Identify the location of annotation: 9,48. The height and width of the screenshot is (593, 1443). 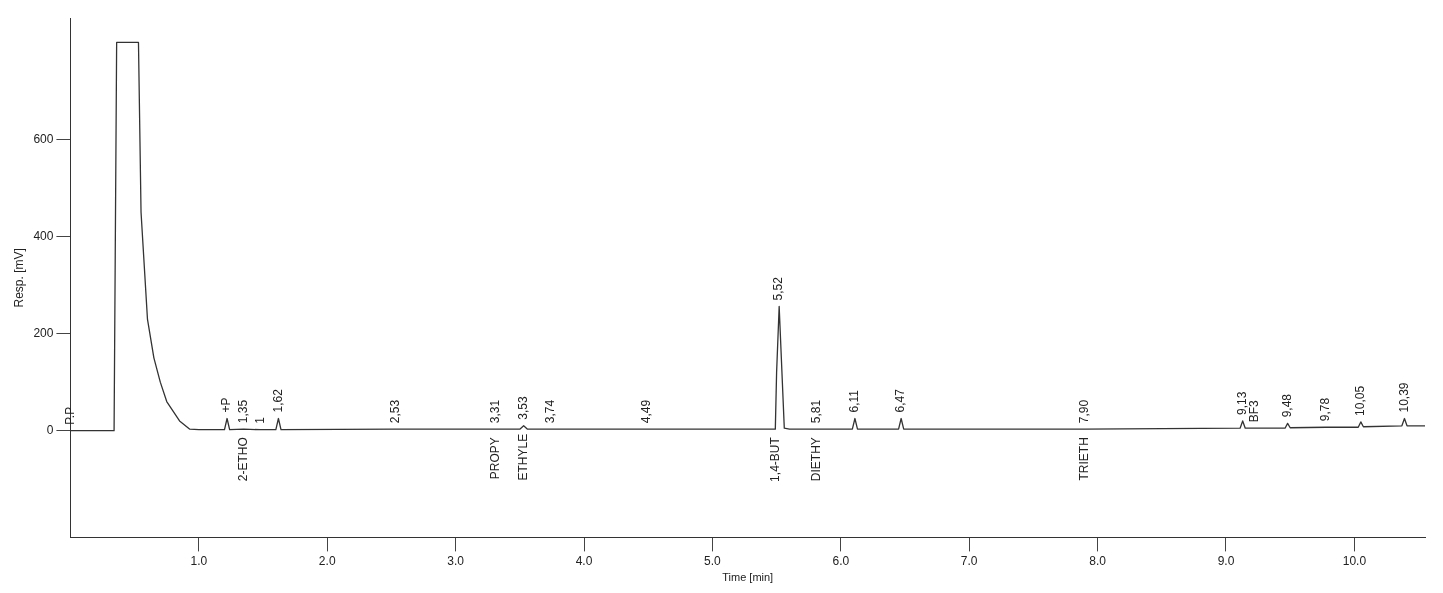
(1286, 405).